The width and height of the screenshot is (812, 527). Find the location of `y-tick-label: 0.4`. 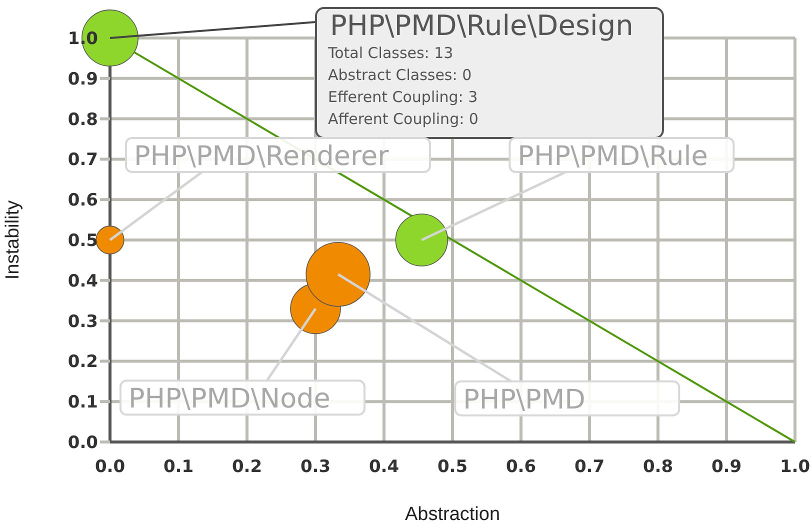

y-tick-label: 0.4 is located at coordinates (83, 281).